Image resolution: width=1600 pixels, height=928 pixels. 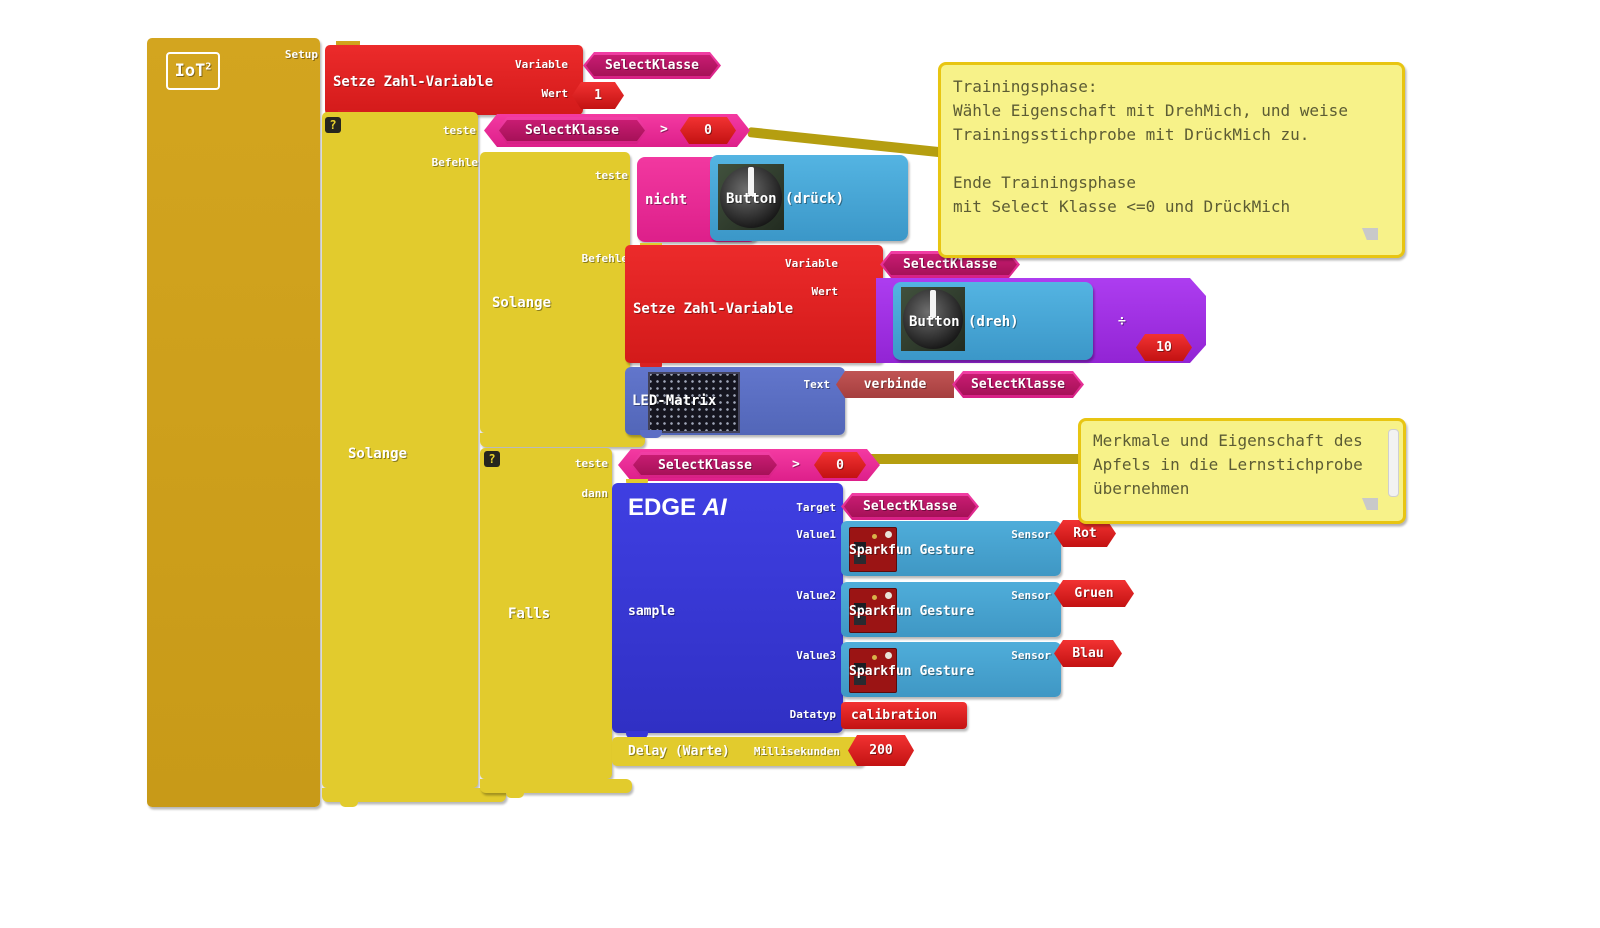 What do you see at coordinates (414, 795) in the screenshot?
I see `outer-solange-bottom-bar` at bounding box center [414, 795].